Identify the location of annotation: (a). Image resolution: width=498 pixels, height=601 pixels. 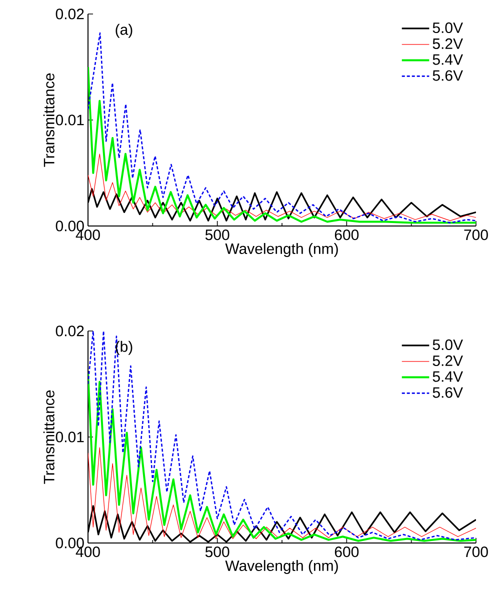
(124, 31).